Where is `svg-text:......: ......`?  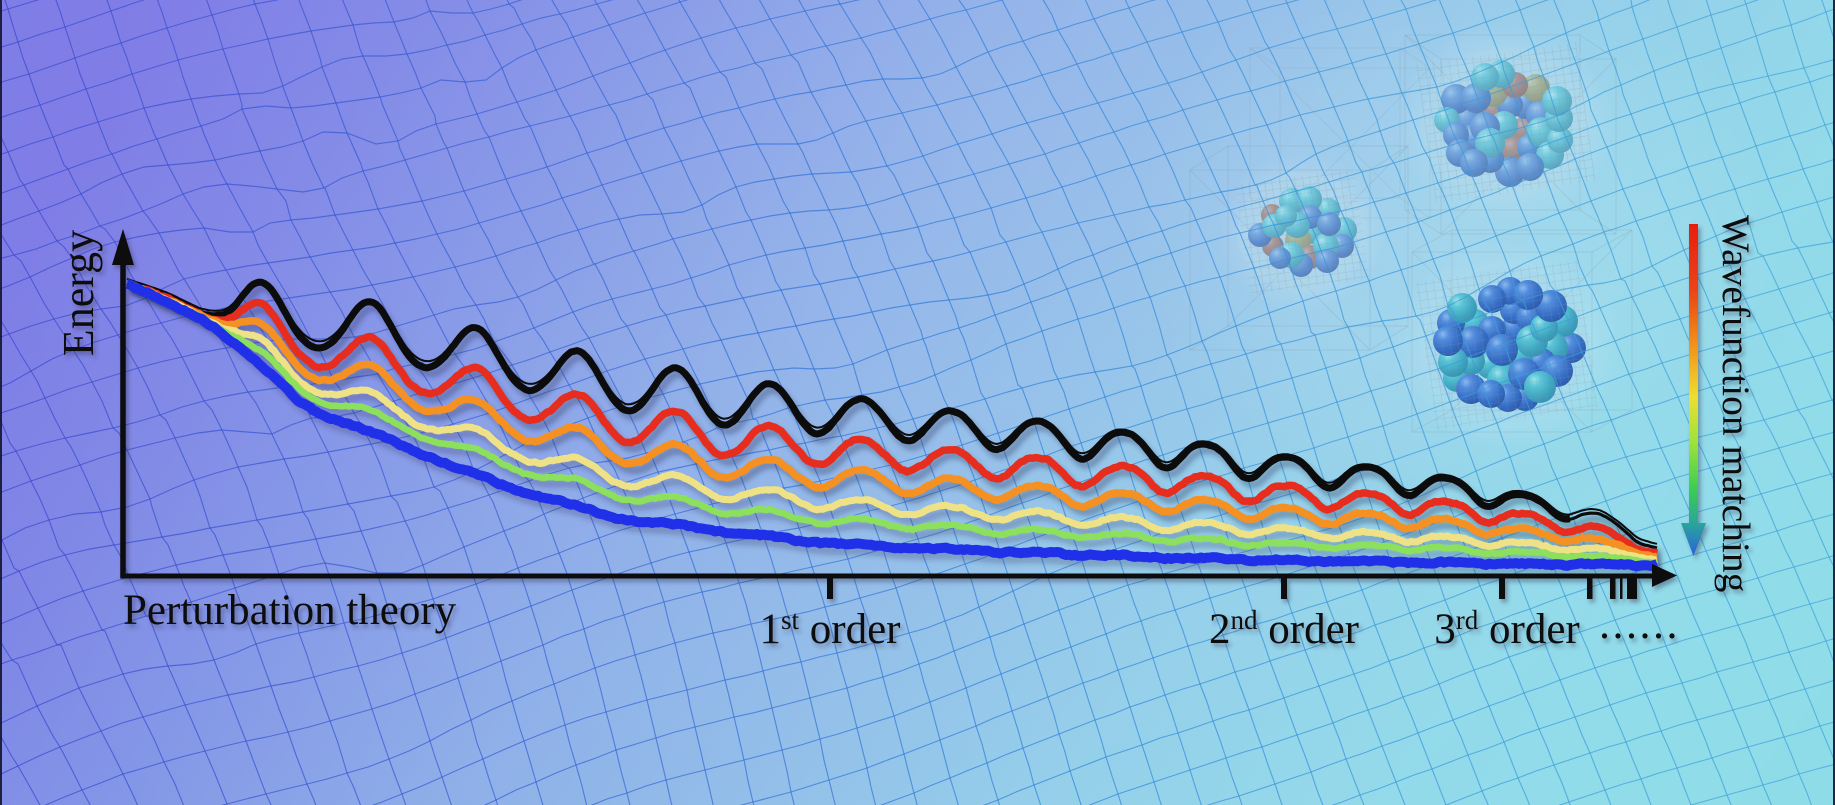 svg-text:......: ...... is located at coordinates (1639, 623).